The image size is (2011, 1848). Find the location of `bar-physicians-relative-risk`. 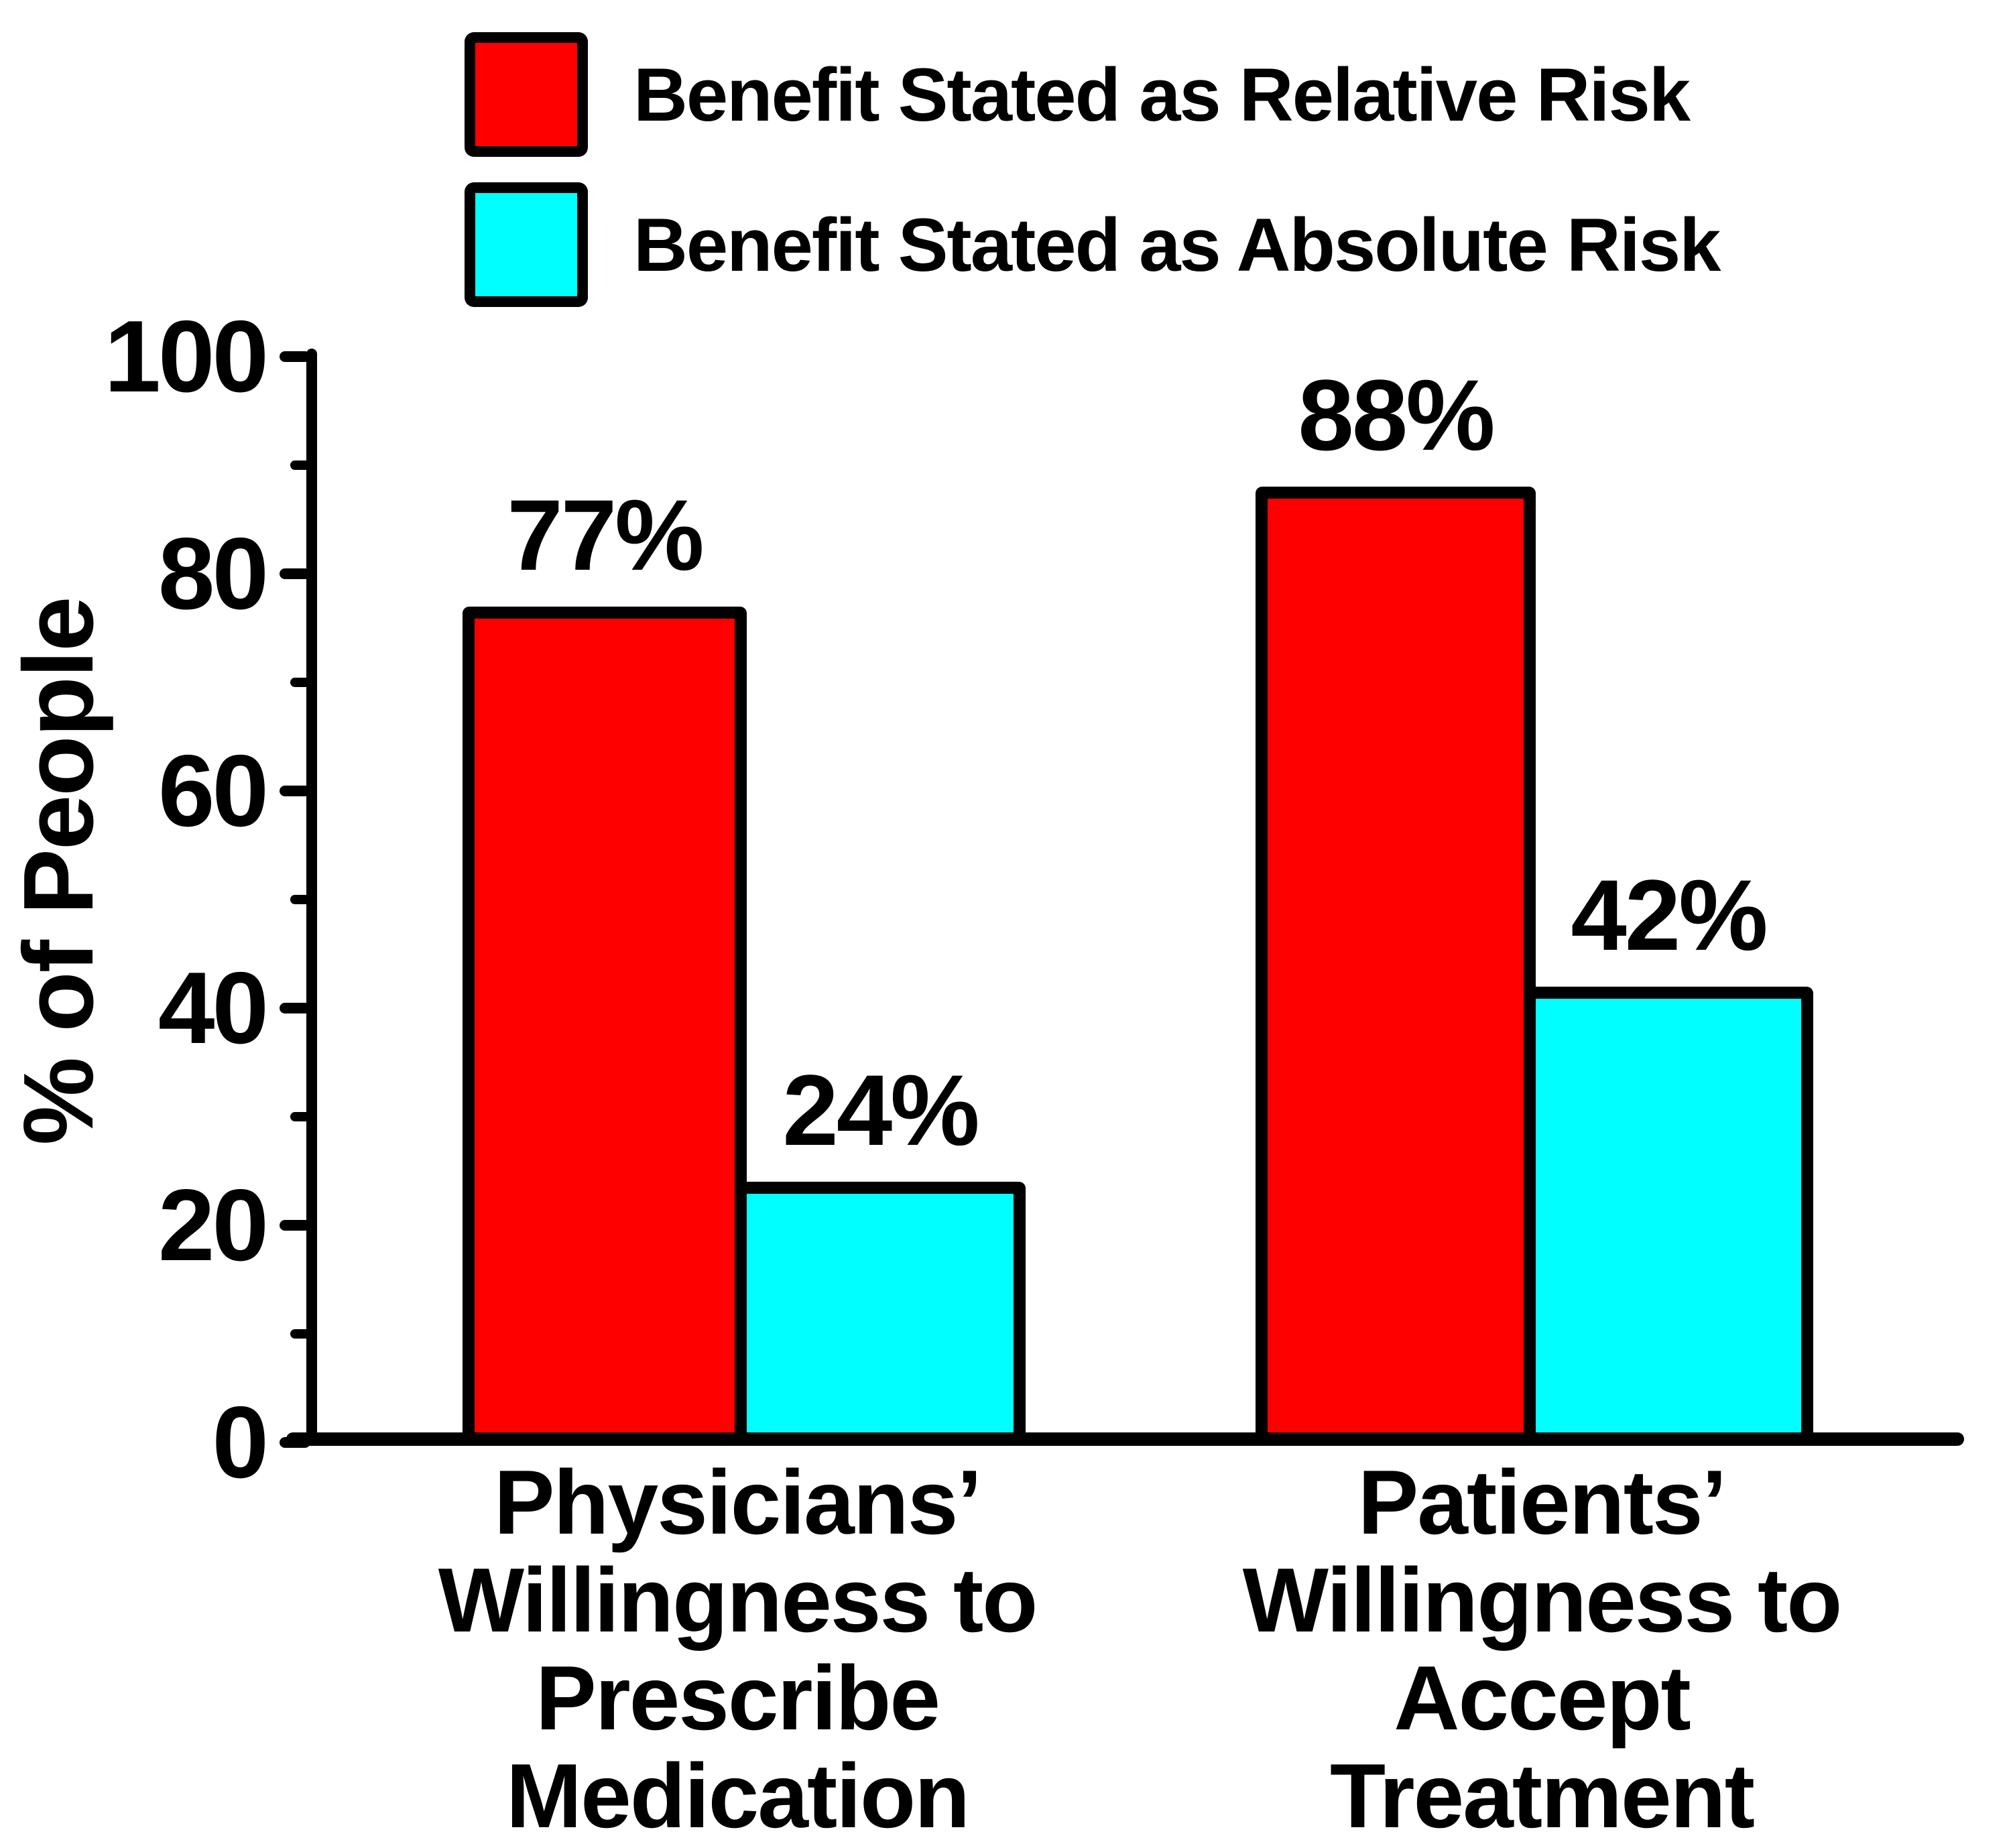

bar-physicians-relative-risk is located at coordinates (605, 1026).